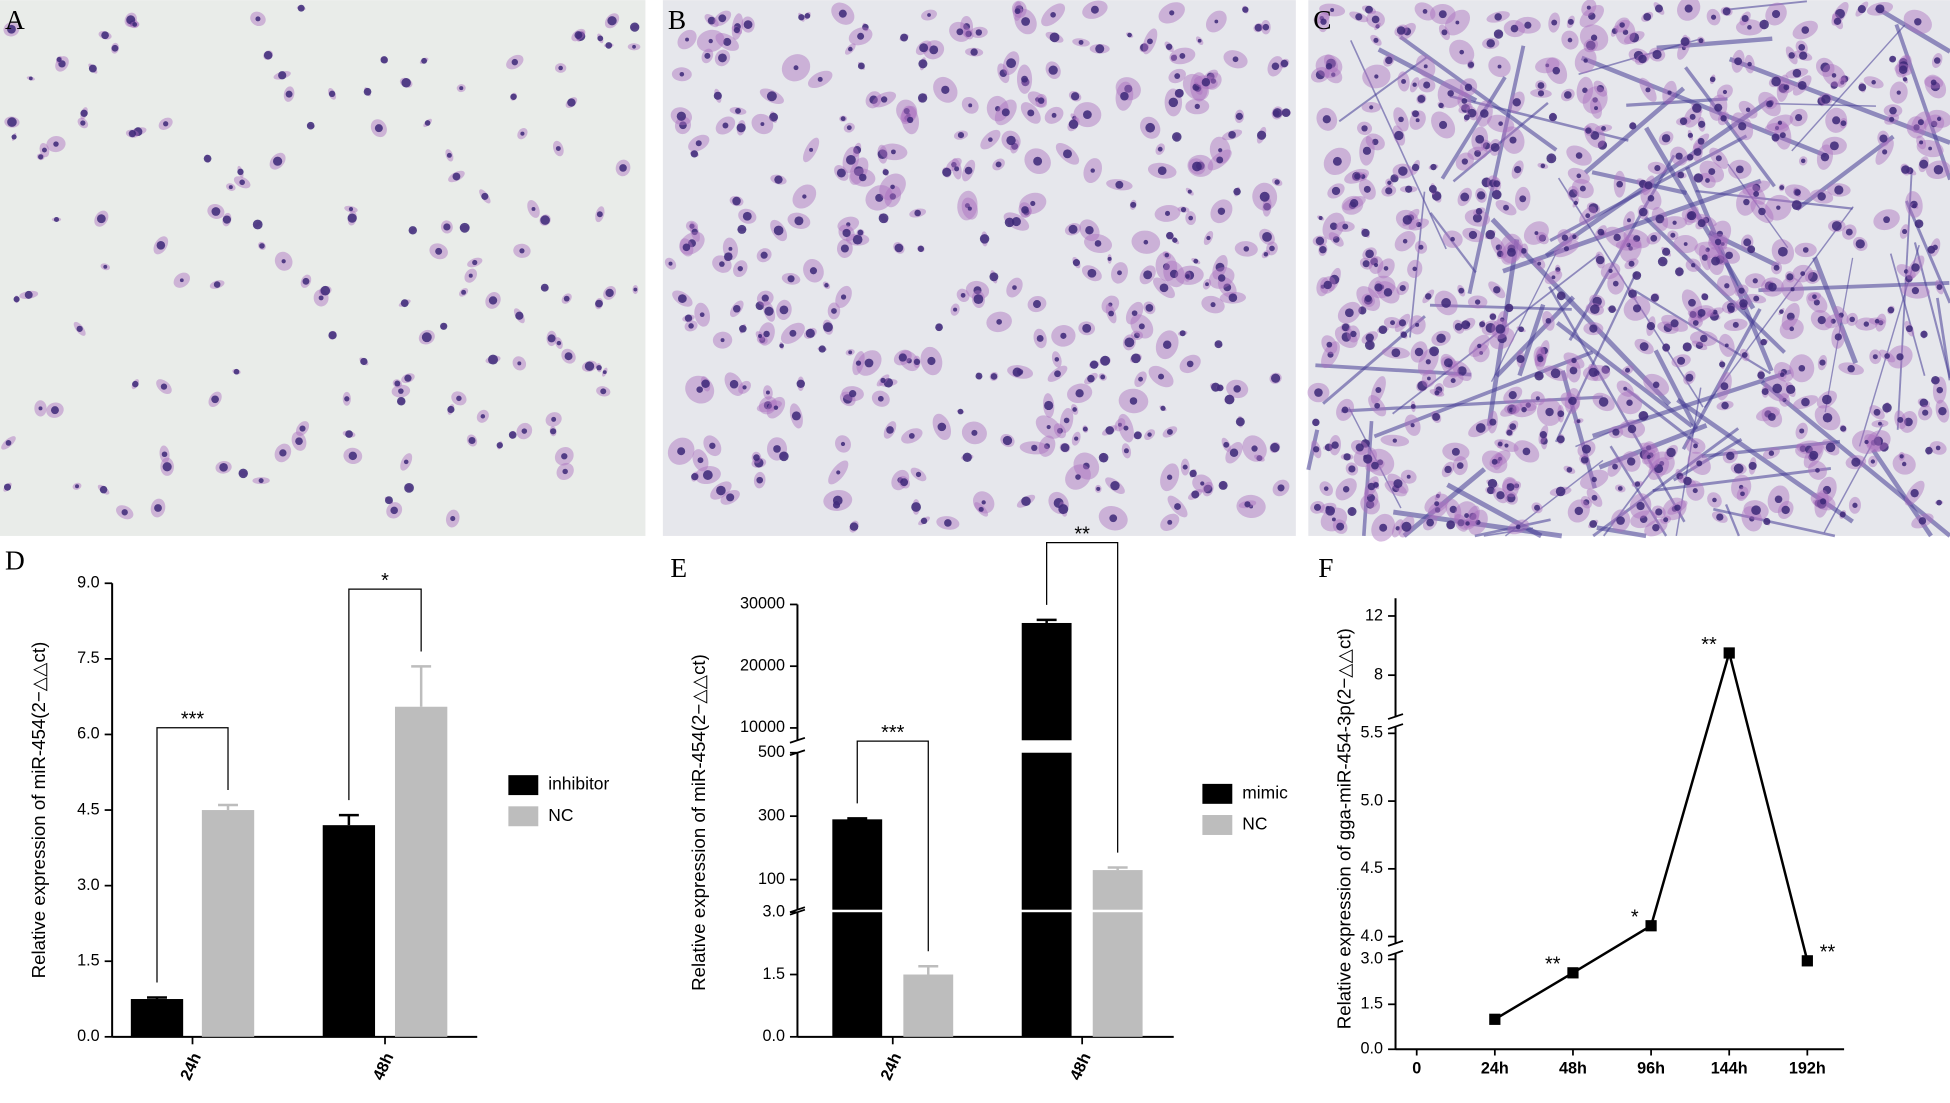 The width and height of the screenshot is (1950, 1103). I want to click on y-tick-label: 30000, so click(762, 604).